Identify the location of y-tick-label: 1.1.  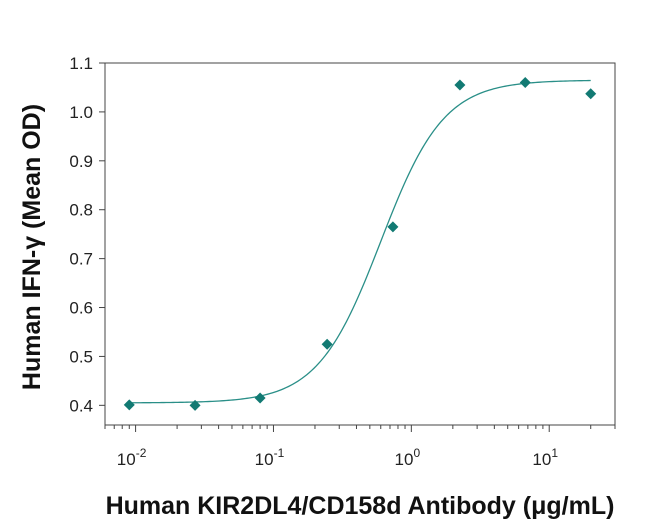
(81, 63).